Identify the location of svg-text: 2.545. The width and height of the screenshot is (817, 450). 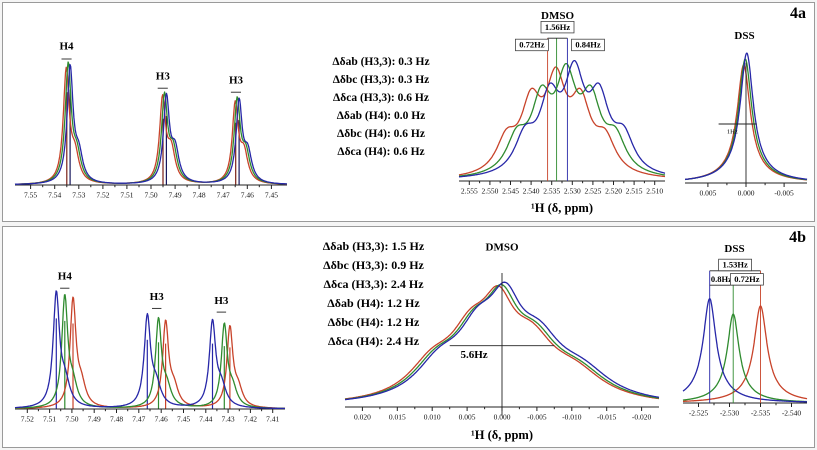
(510, 191).